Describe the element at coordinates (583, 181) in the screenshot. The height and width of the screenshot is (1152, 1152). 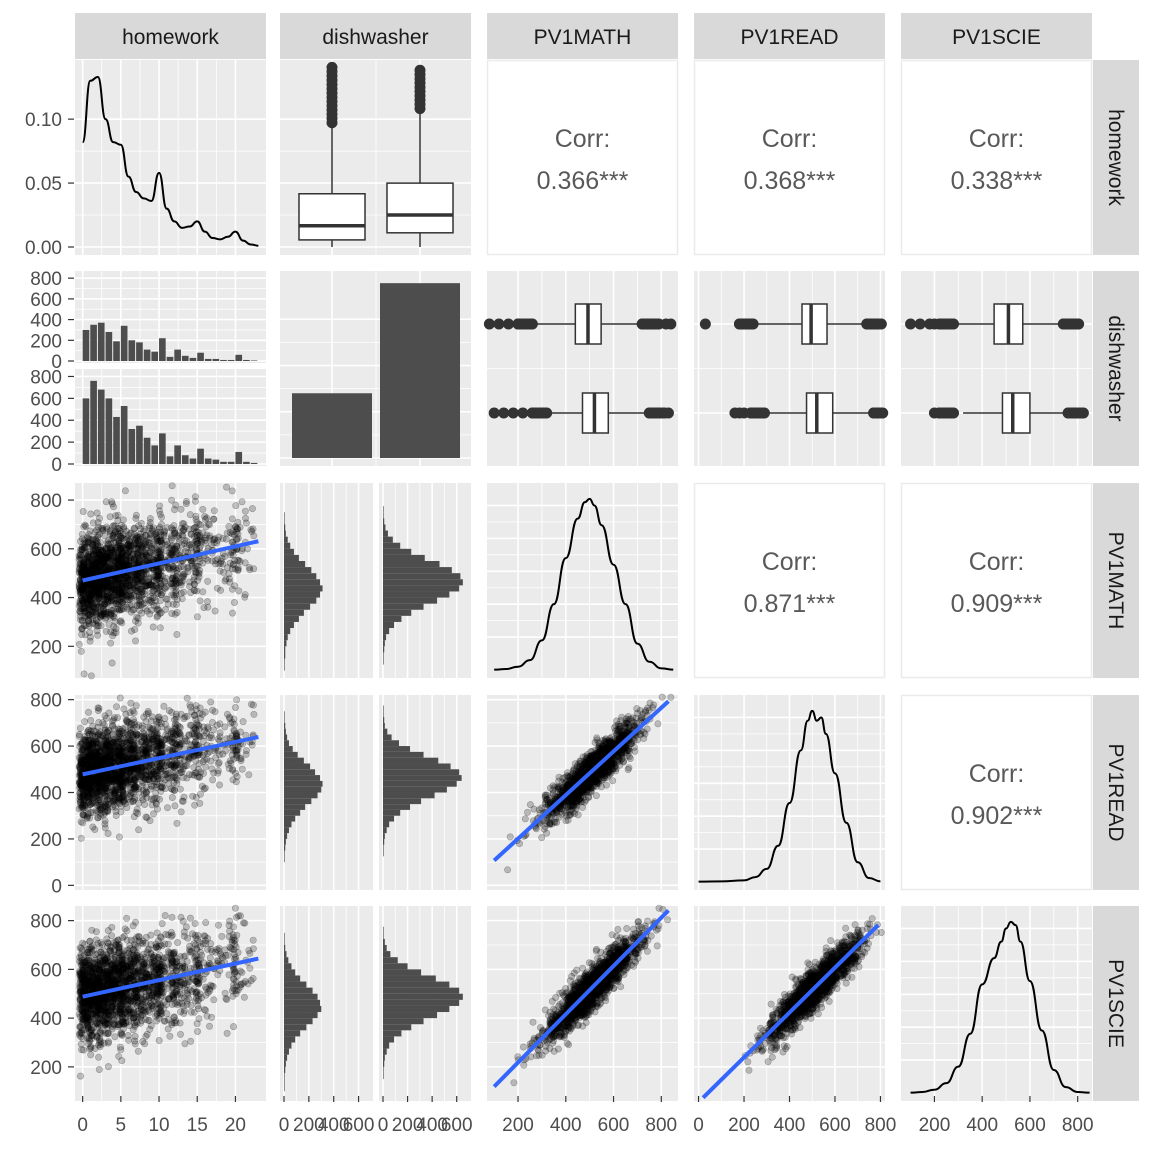
I see `corr-value: 0.366***` at that location.